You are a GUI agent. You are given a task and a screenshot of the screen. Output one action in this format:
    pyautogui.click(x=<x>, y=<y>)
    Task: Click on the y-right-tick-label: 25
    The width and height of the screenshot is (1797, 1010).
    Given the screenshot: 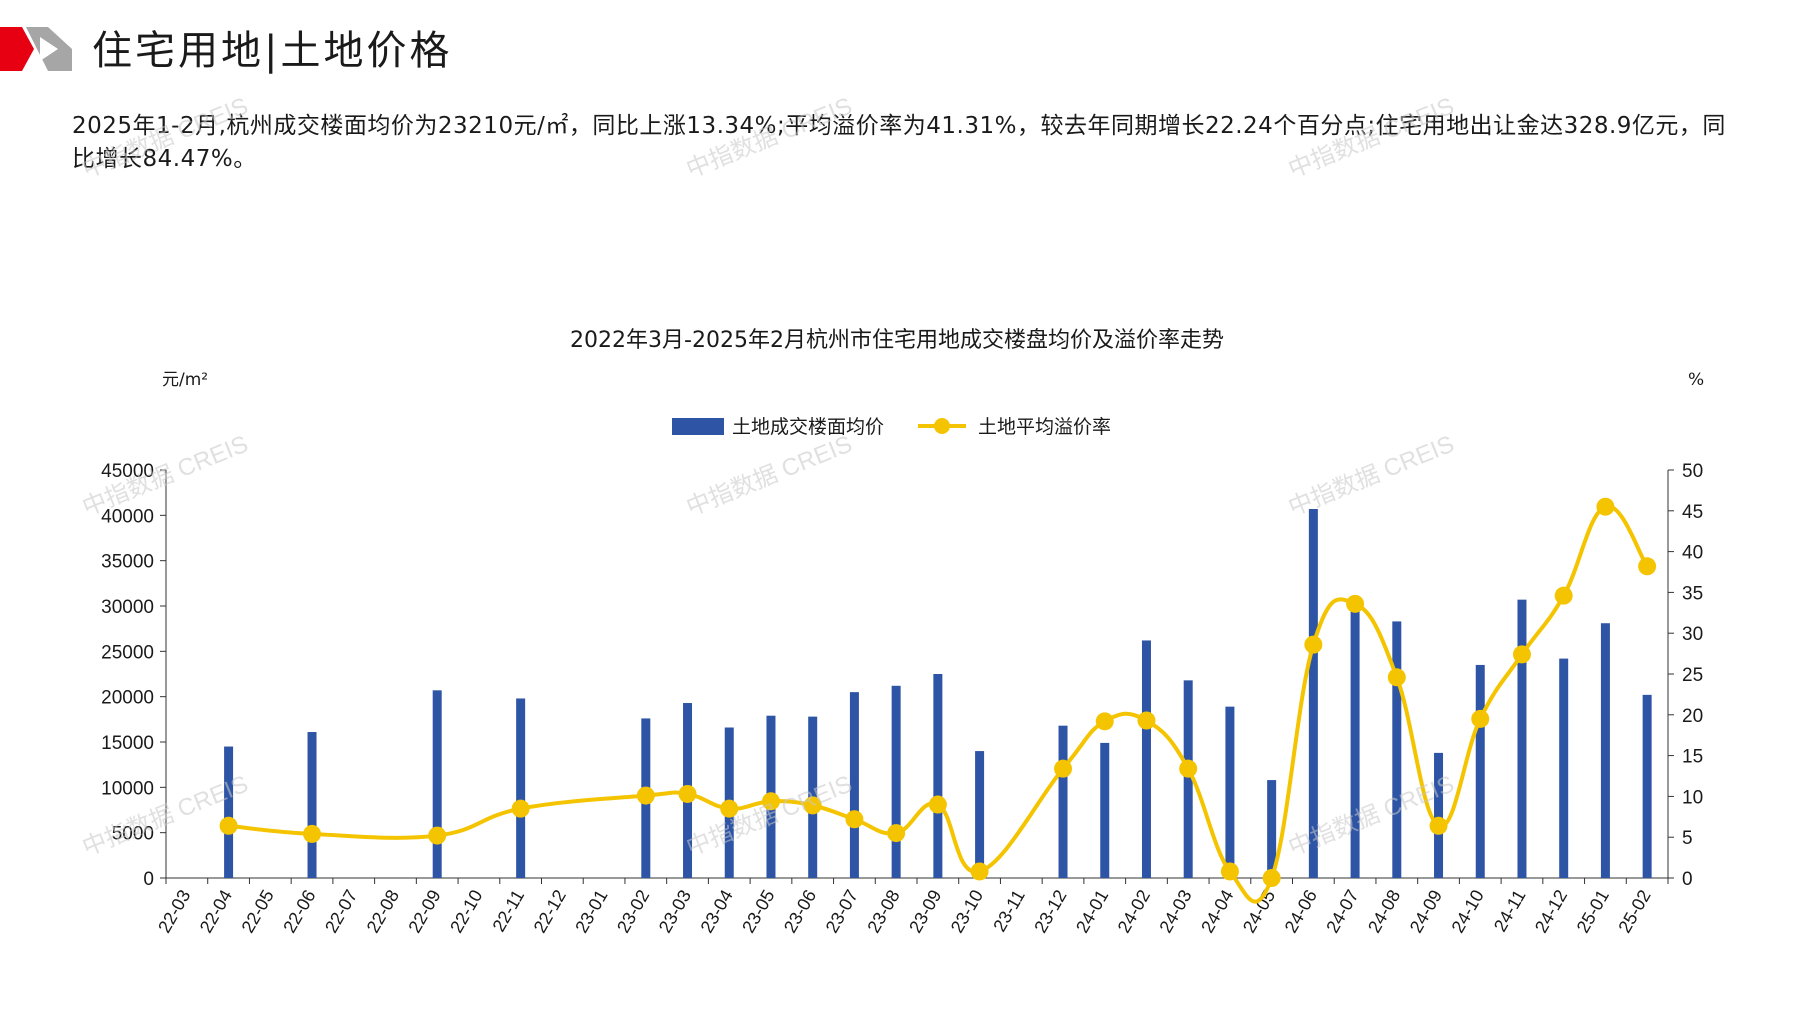 What is the action you would take?
    pyautogui.click(x=1692, y=675)
    